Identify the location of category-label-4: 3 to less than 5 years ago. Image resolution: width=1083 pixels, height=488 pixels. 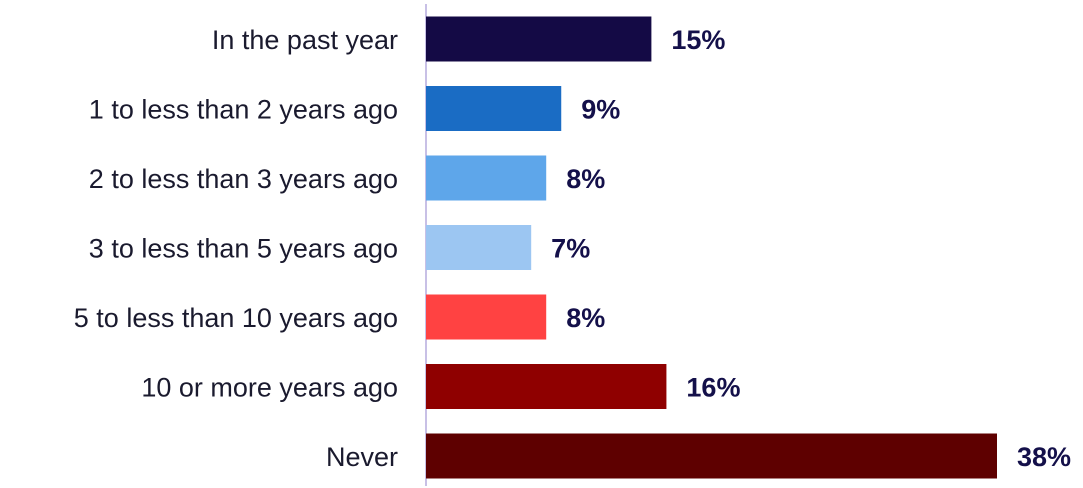
(243, 249).